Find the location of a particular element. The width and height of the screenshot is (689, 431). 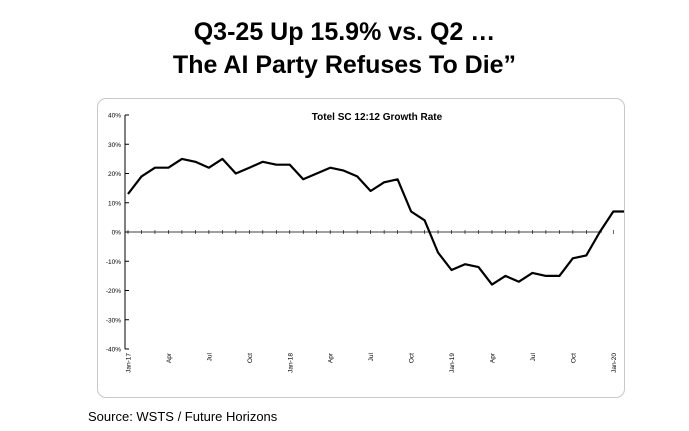

y-tick-label: -30% is located at coordinates (113, 320).